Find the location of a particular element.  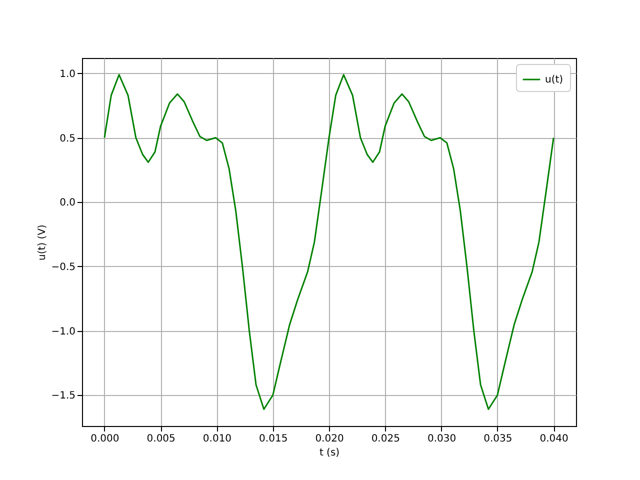

x-tick-label: 0.015 is located at coordinates (273, 439).